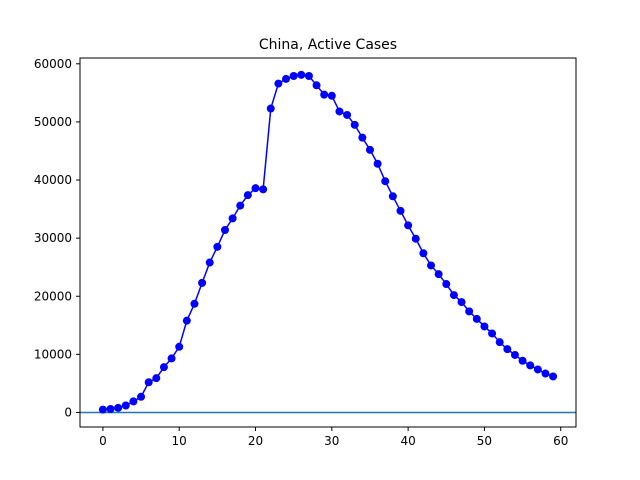 This screenshot has height=480, width=640. What do you see at coordinates (255, 441) in the screenshot?
I see `x-tick-label: 20` at bounding box center [255, 441].